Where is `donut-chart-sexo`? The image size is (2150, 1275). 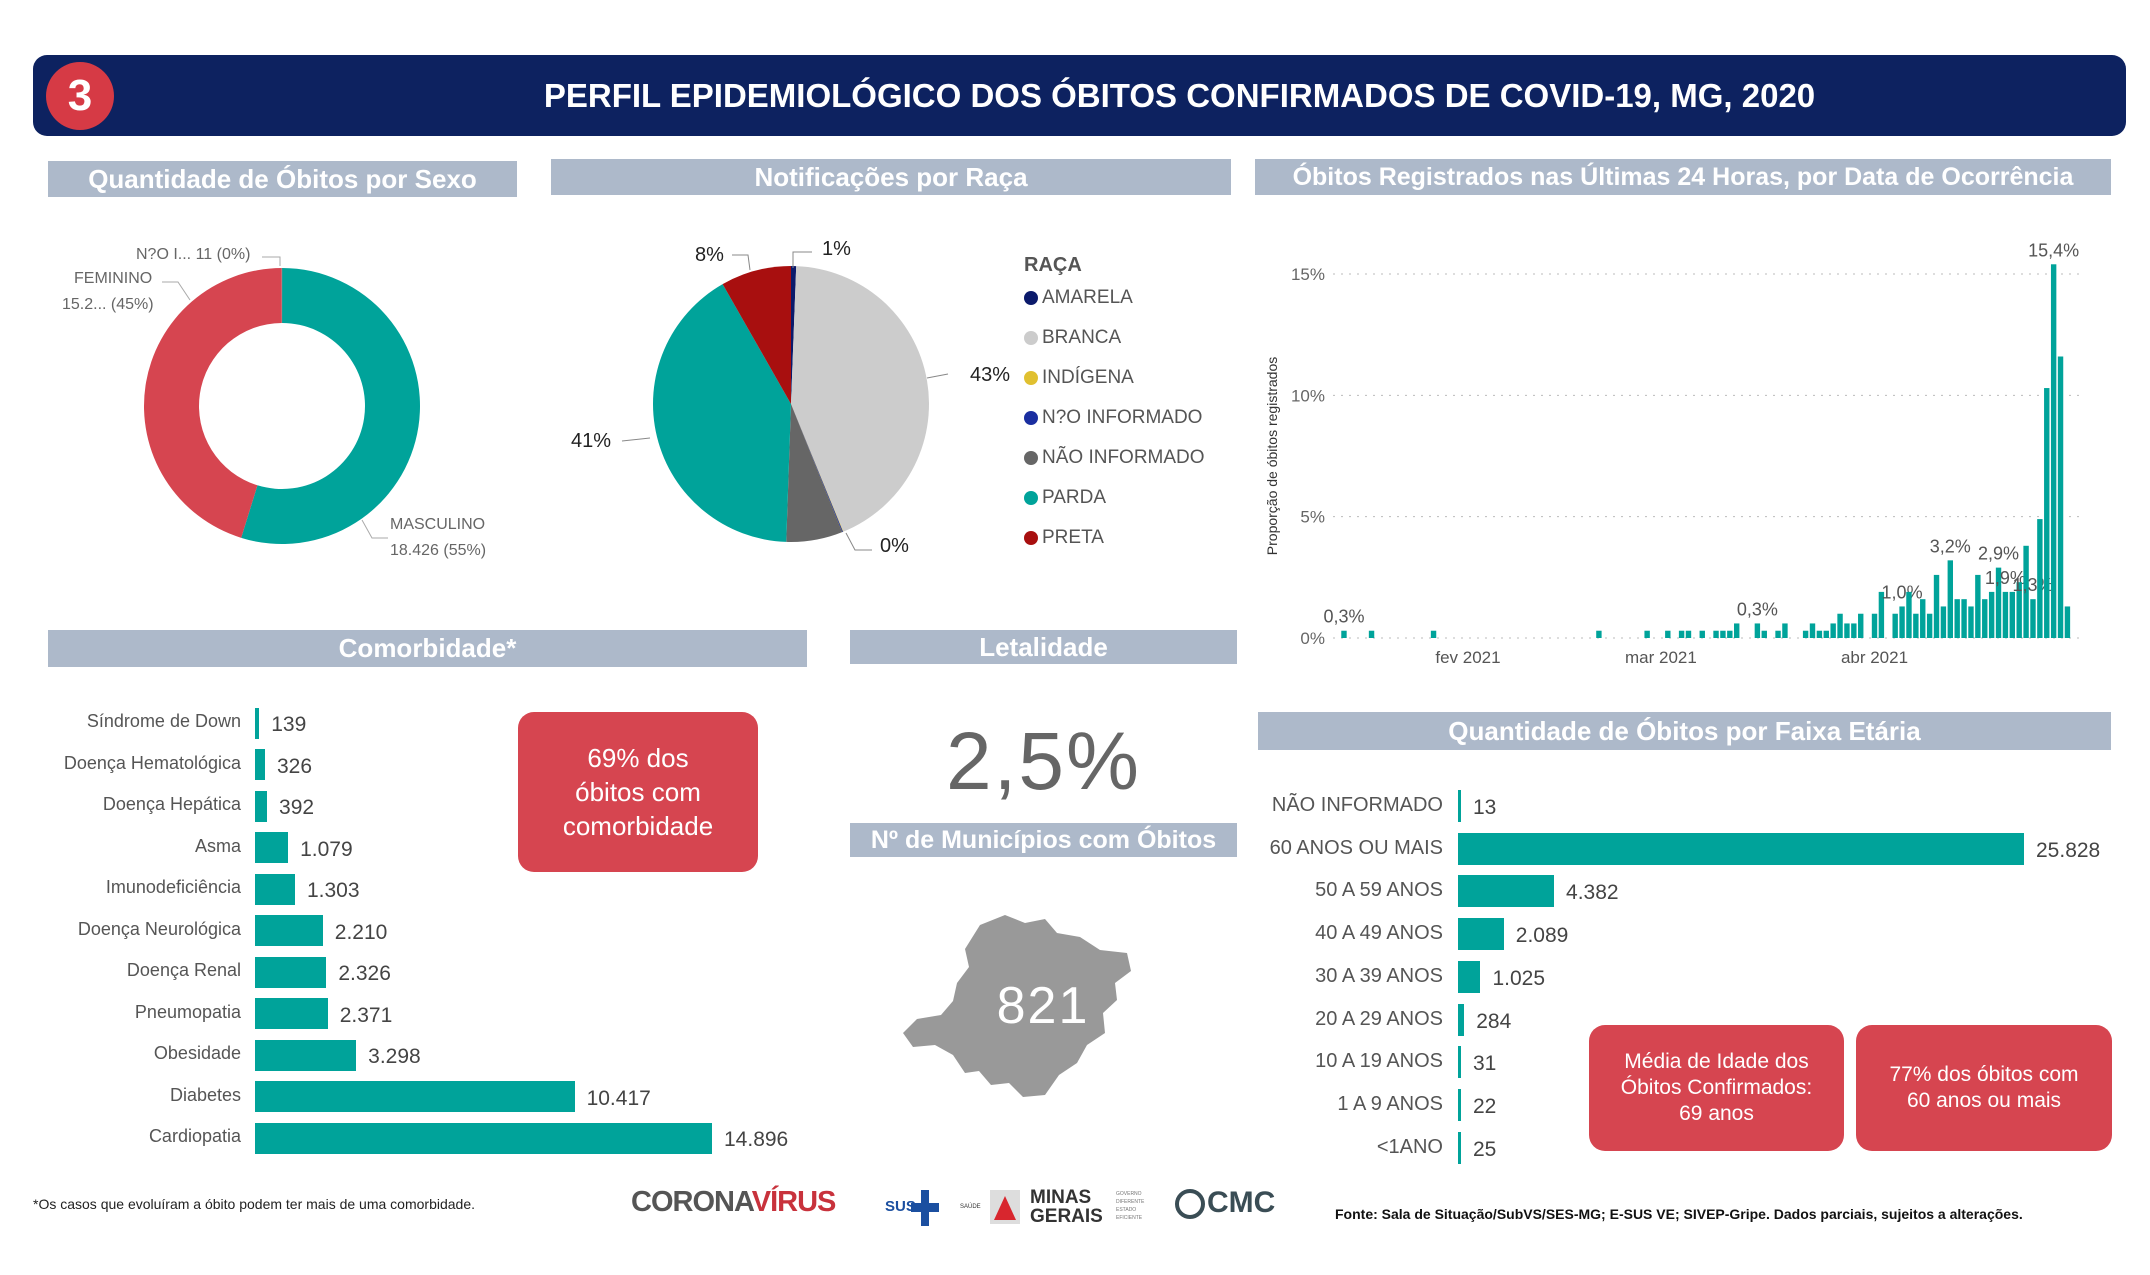 donut-chart-sexo is located at coordinates (282, 400).